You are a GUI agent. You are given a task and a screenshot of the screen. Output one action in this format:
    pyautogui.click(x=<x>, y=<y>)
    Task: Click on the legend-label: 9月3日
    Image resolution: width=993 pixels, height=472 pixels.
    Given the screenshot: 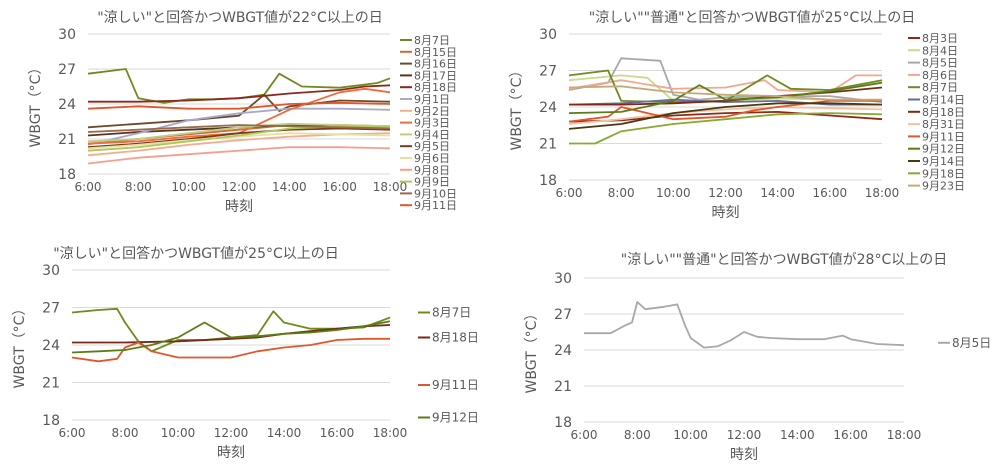 What is the action you would take?
    pyautogui.click(x=432, y=123)
    